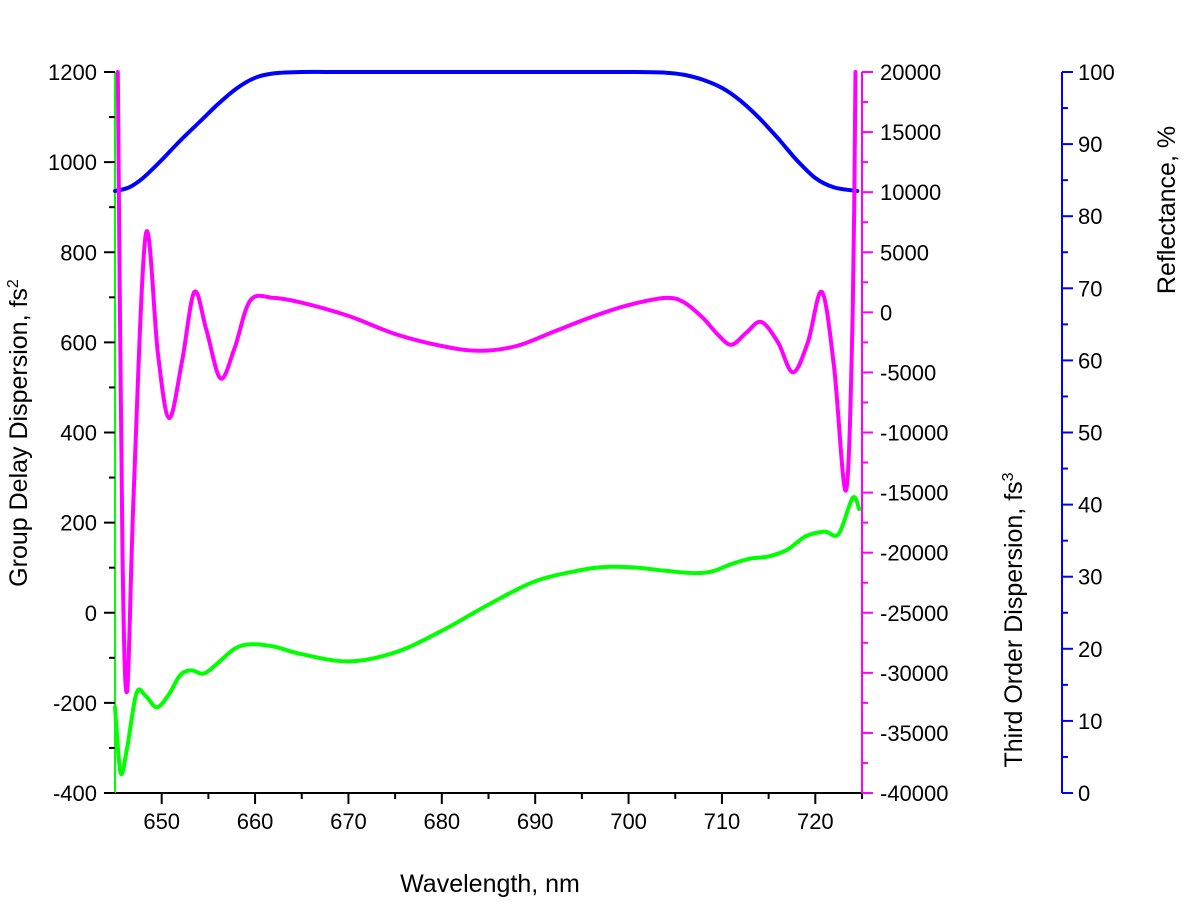 Image resolution: width=1200 pixels, height=918 pixels. I want to click on reflectance-axis-title: Reflectance, %, so click(1167, 210).